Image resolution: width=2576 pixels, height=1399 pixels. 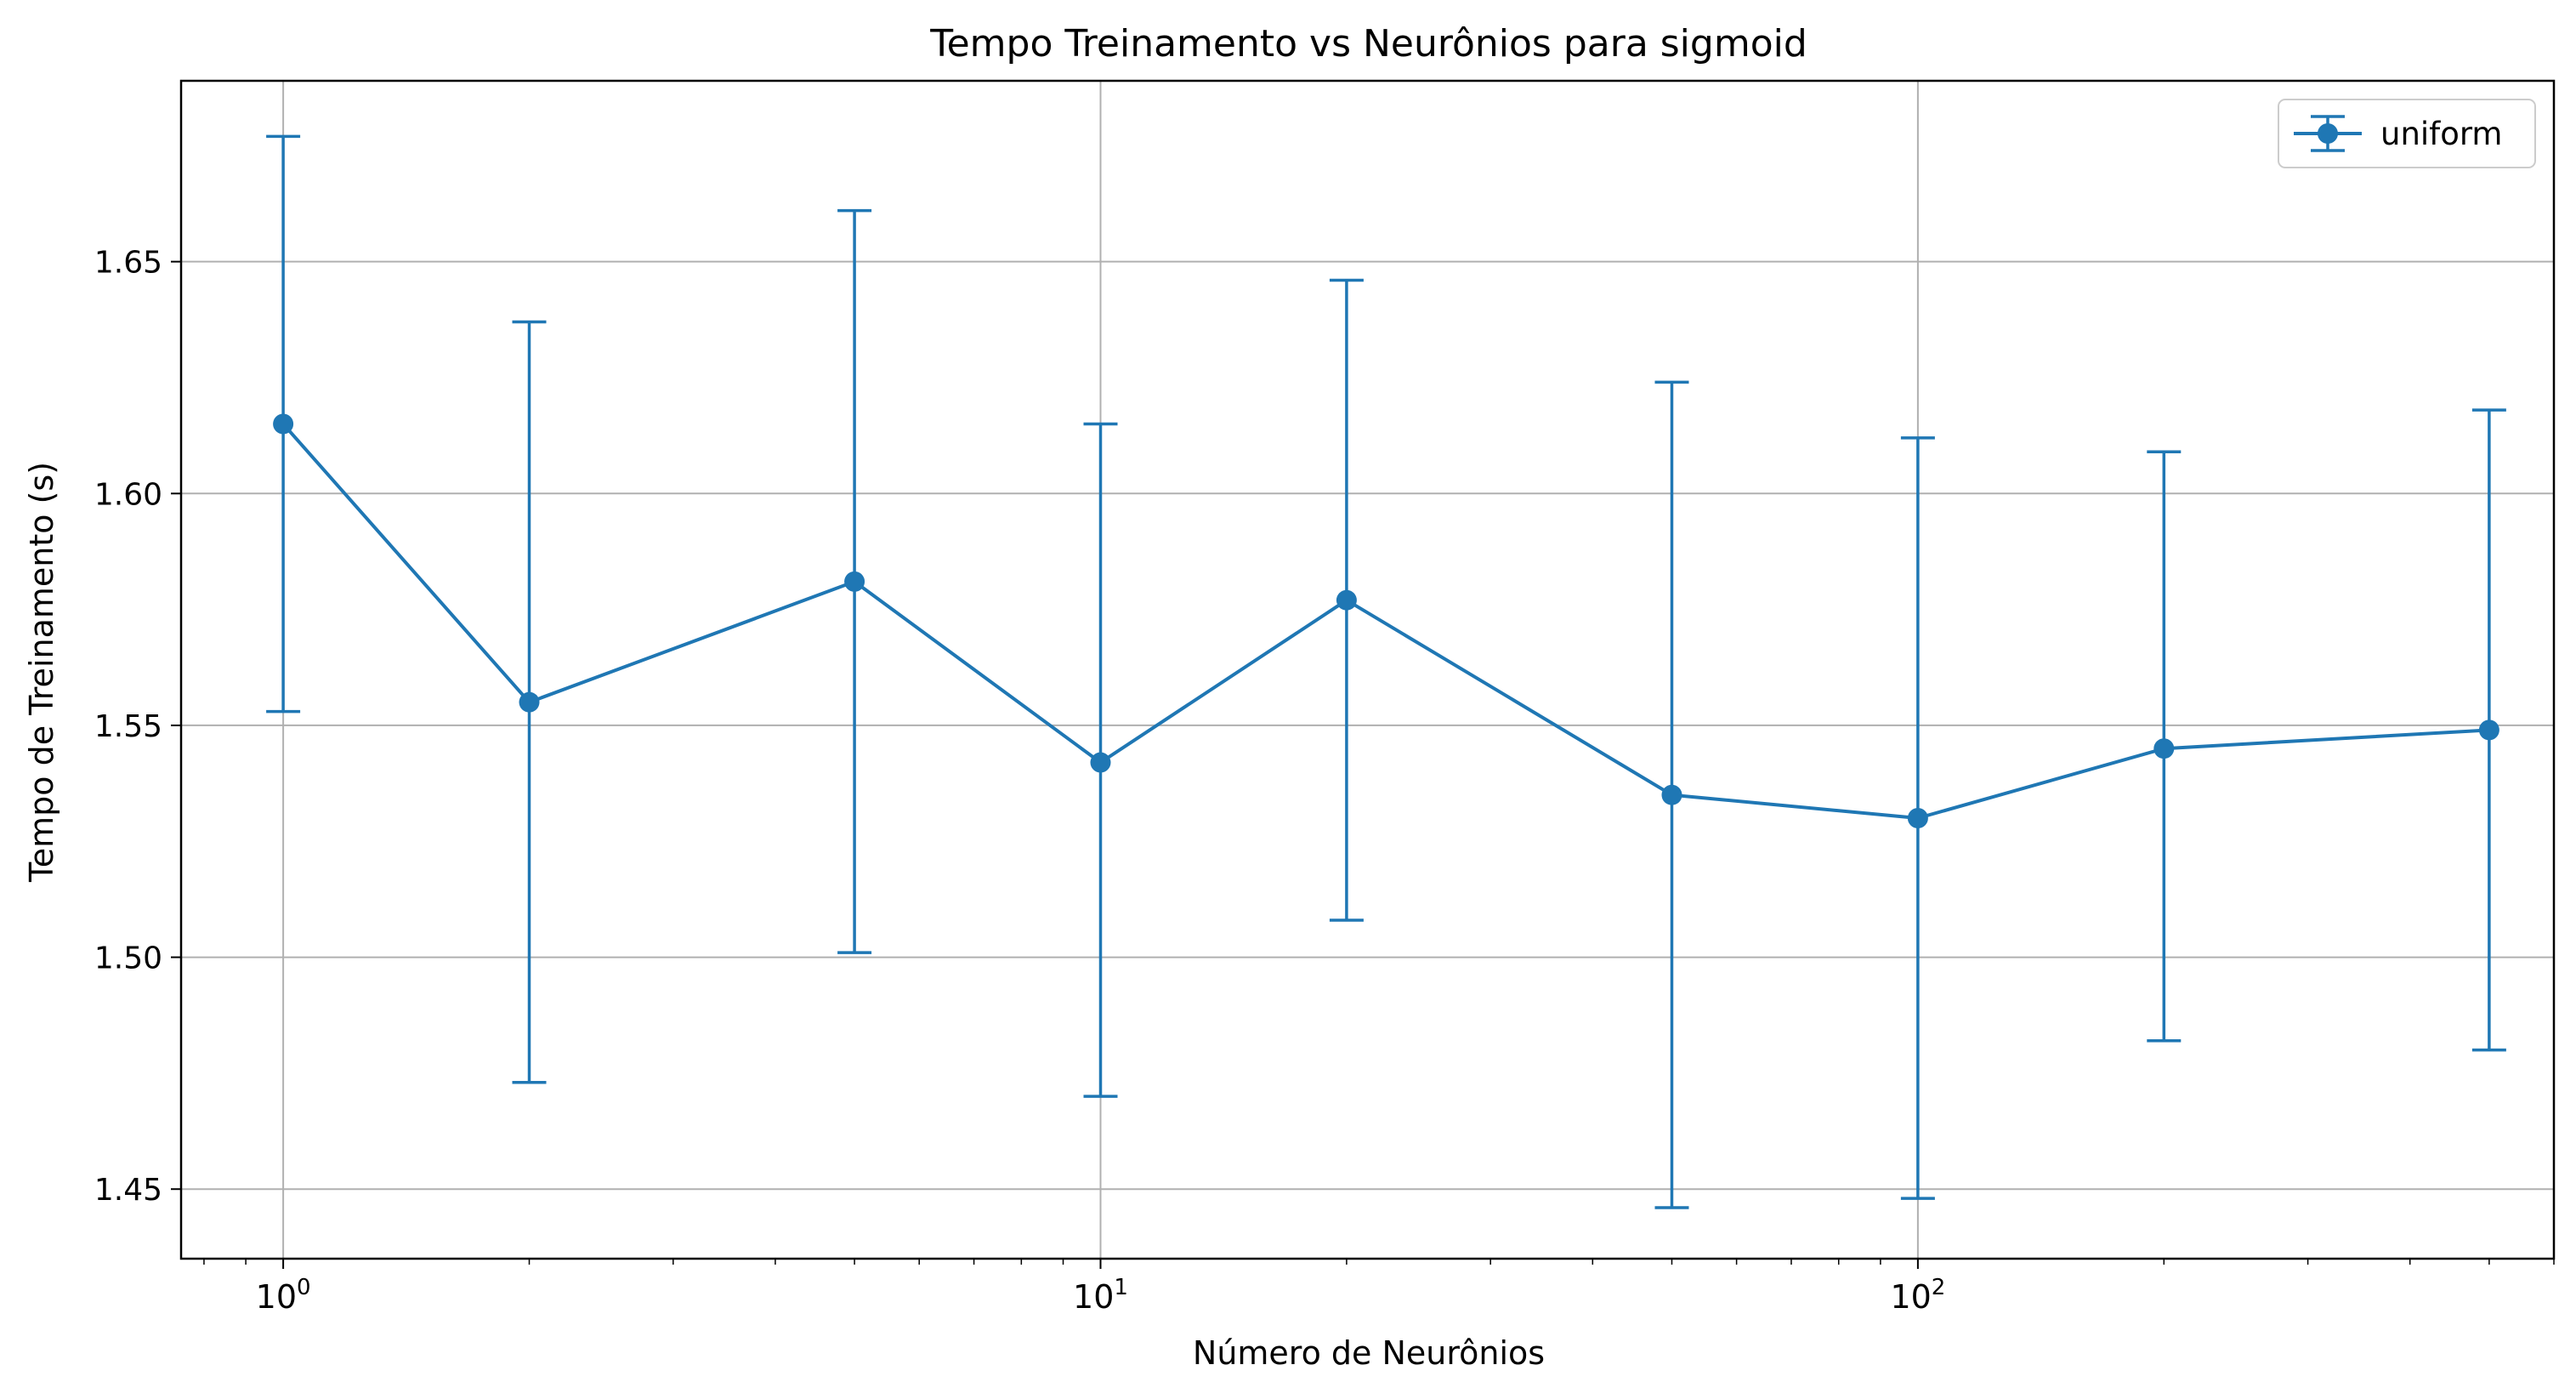 What do you see at coordinates (128, 726) in the screenshot?
I see `y-tick-label: 1.55` at bounding box center [128, 726].